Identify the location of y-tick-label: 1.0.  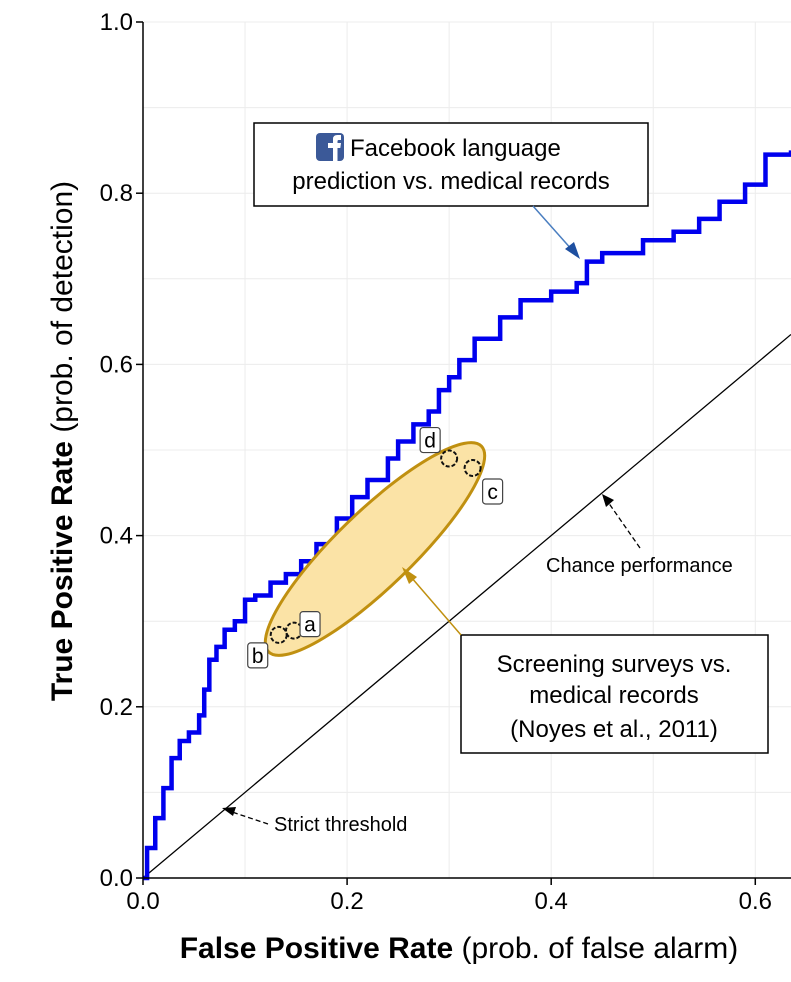
(116, 22).